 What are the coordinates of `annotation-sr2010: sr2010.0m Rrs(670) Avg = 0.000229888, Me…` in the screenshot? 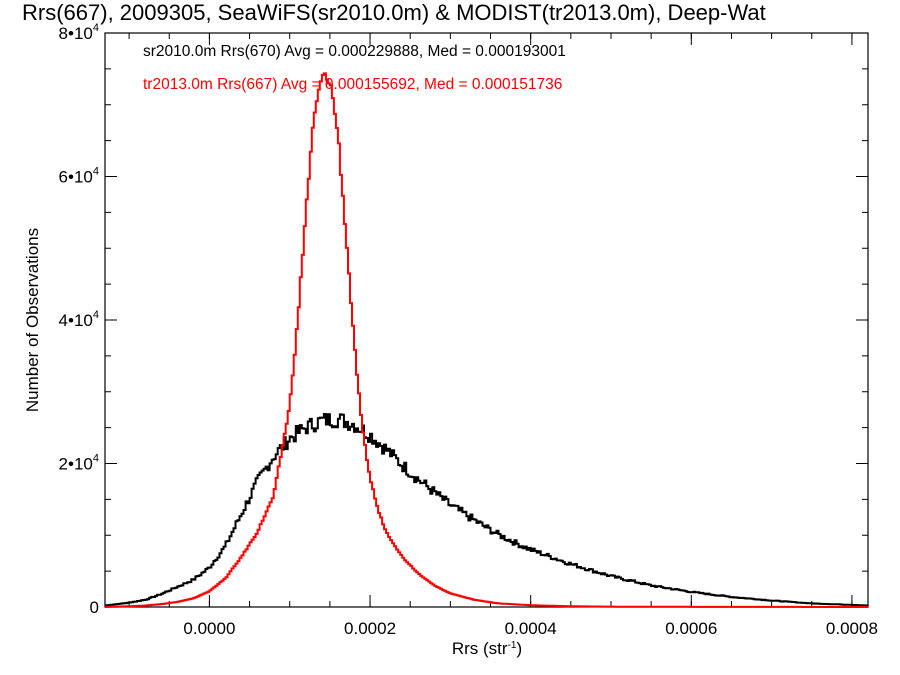 It's located at (354, 51).